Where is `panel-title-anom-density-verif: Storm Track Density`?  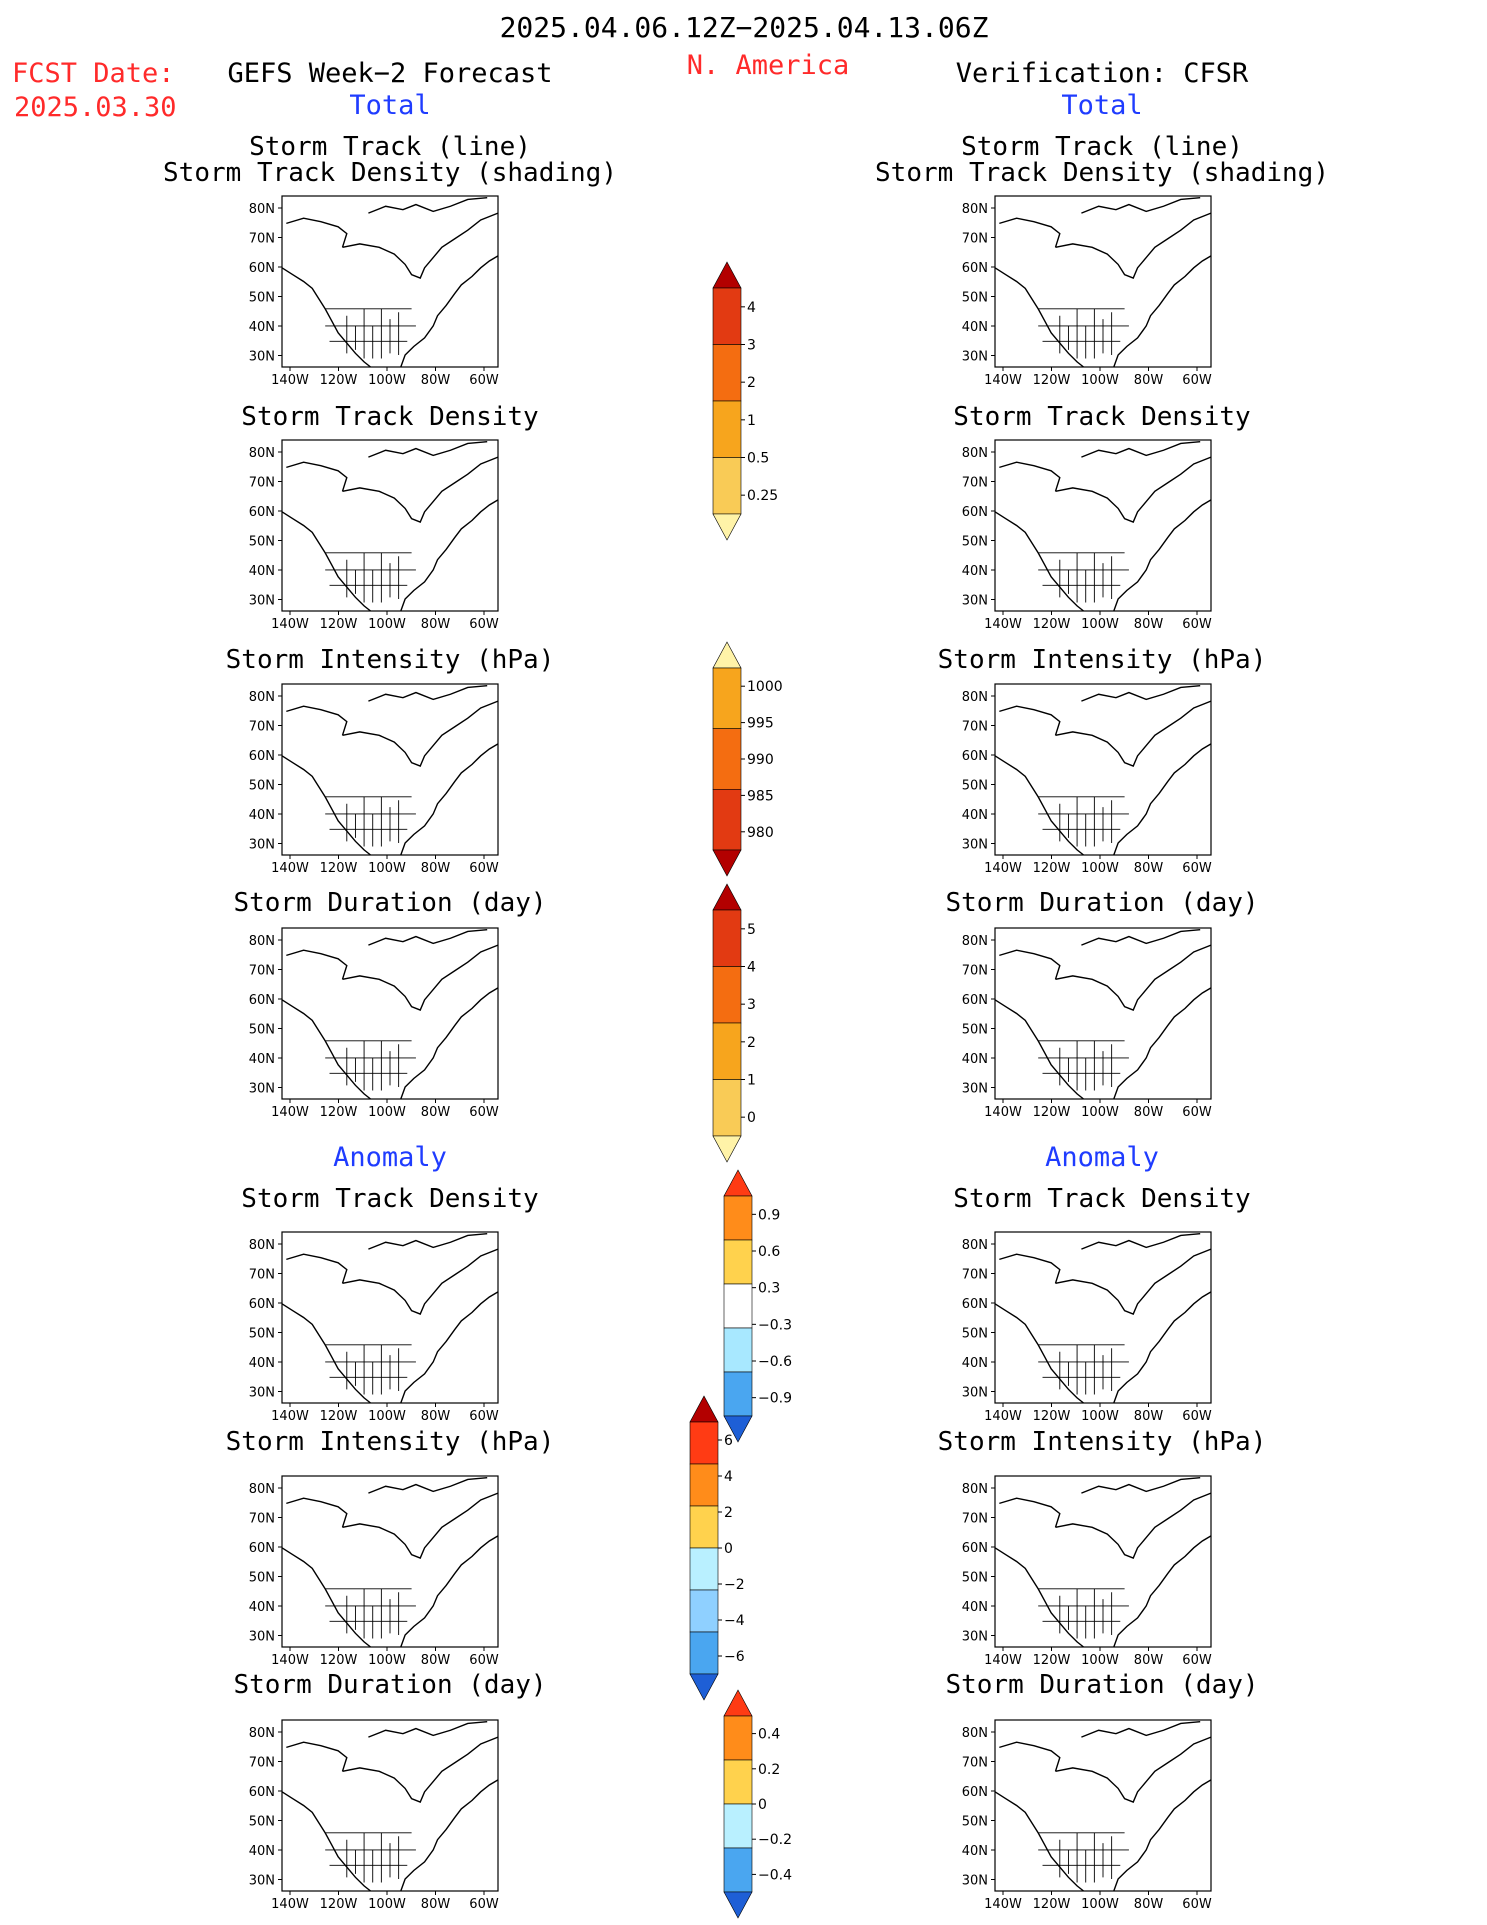
panel-title-anom-density-verif: Storm Track Density is located at coordinates (1102, 1199).